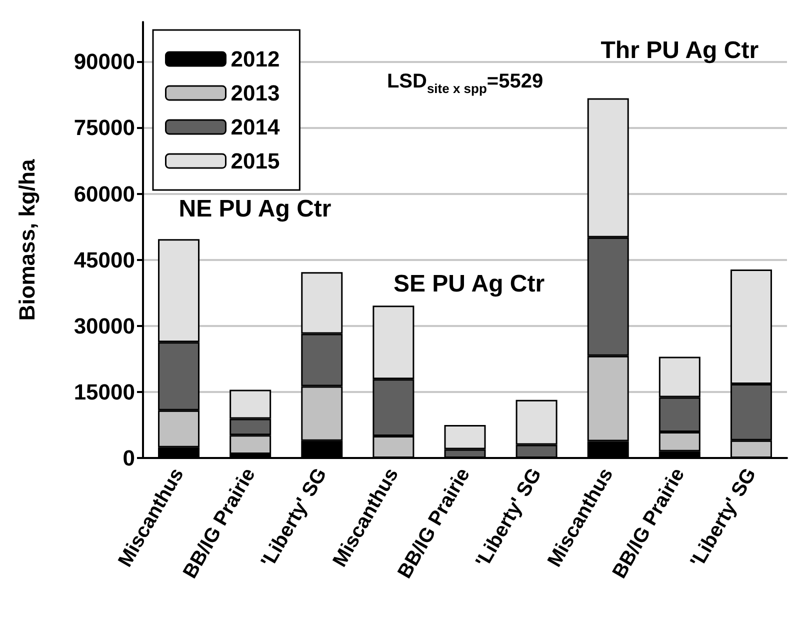  What do you see at coordinates (104, 259) in the screenshot?
I see `y-tick-label: 45000` at bounding box center [104, 259].